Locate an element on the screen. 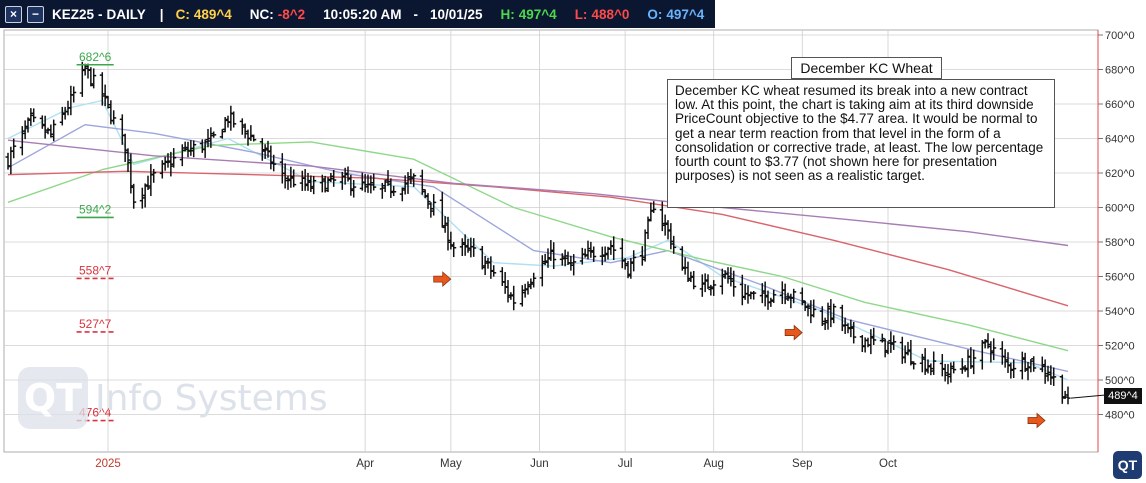 This screenshot has height=483, width=1146. x-tick-label: Jul is located at coordinates (625, 464).